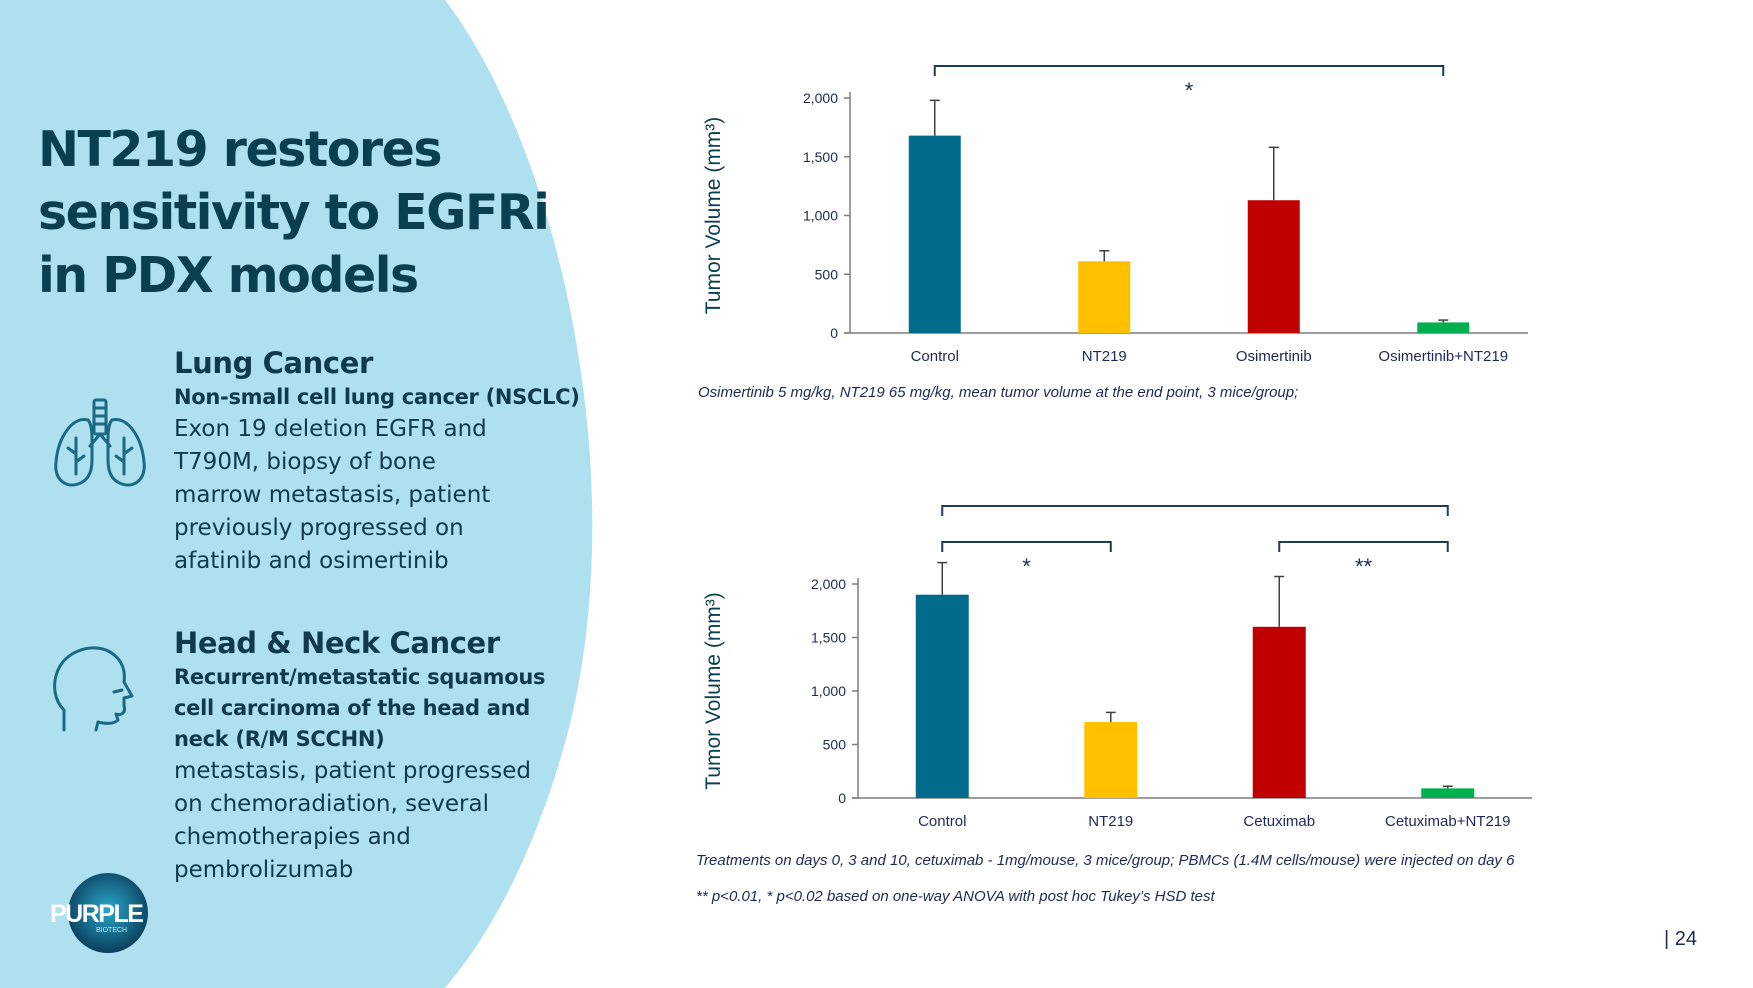 The image size is (1753, 988). Describe the element at coordinates (1680, 939) in the screenshot. I see `page-number: | 24` at that location.